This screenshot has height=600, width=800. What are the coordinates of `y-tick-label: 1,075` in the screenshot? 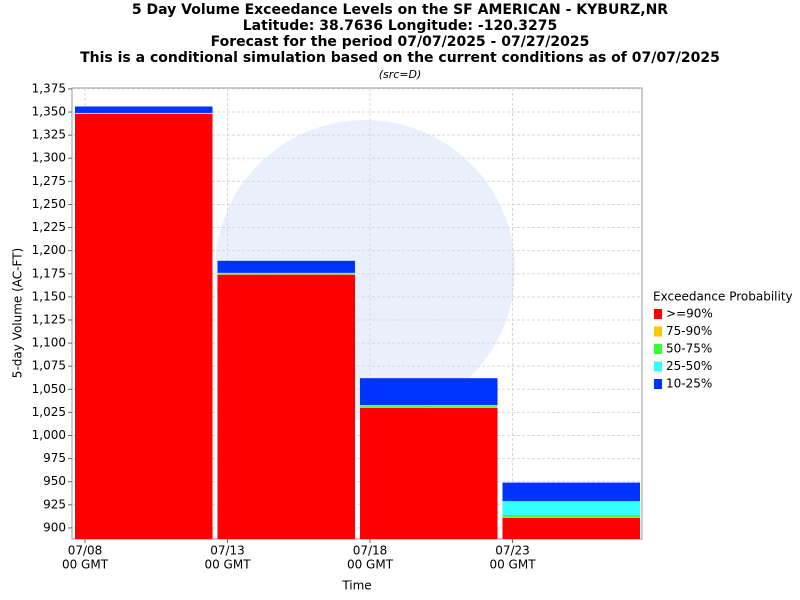 It's located at (49, 366).